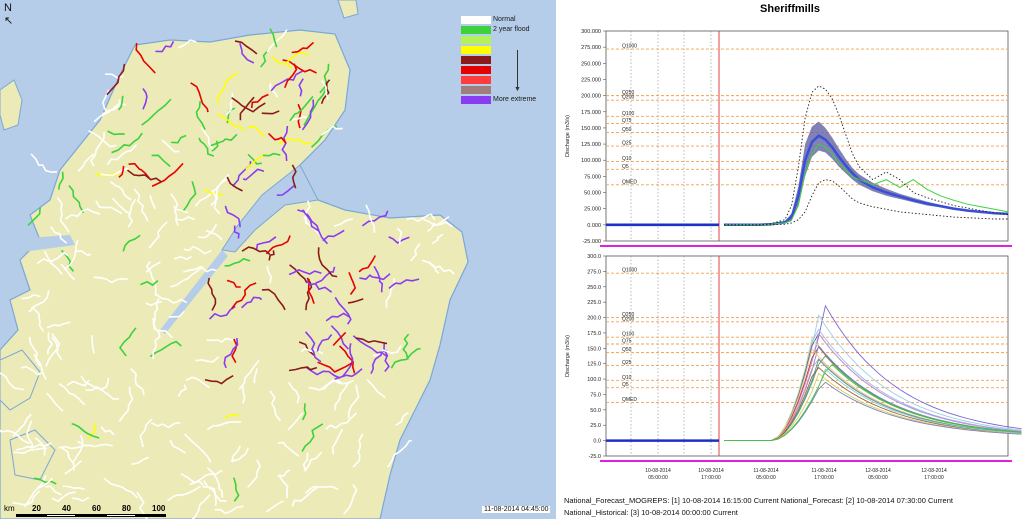 This screenshot has height=519, width=1024. I want to click on scale-tick: 40, so click(66, 508).